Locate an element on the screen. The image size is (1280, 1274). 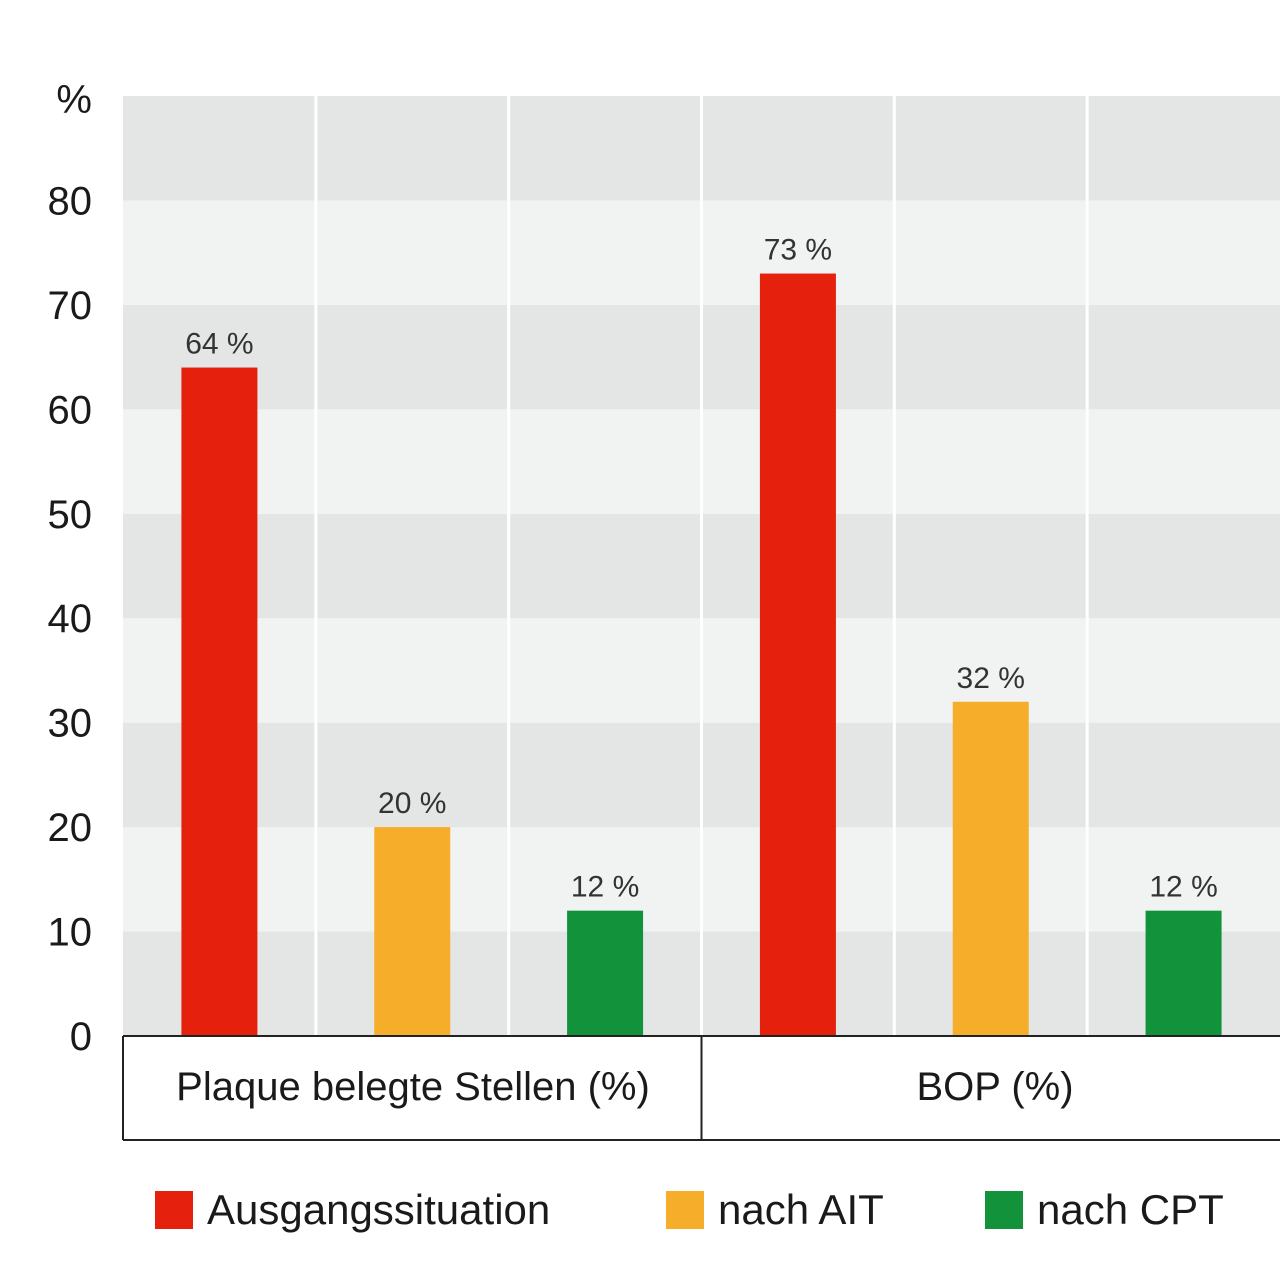
legend-item-nach-ait: nach AIT is located at coordinates (775, 1210).